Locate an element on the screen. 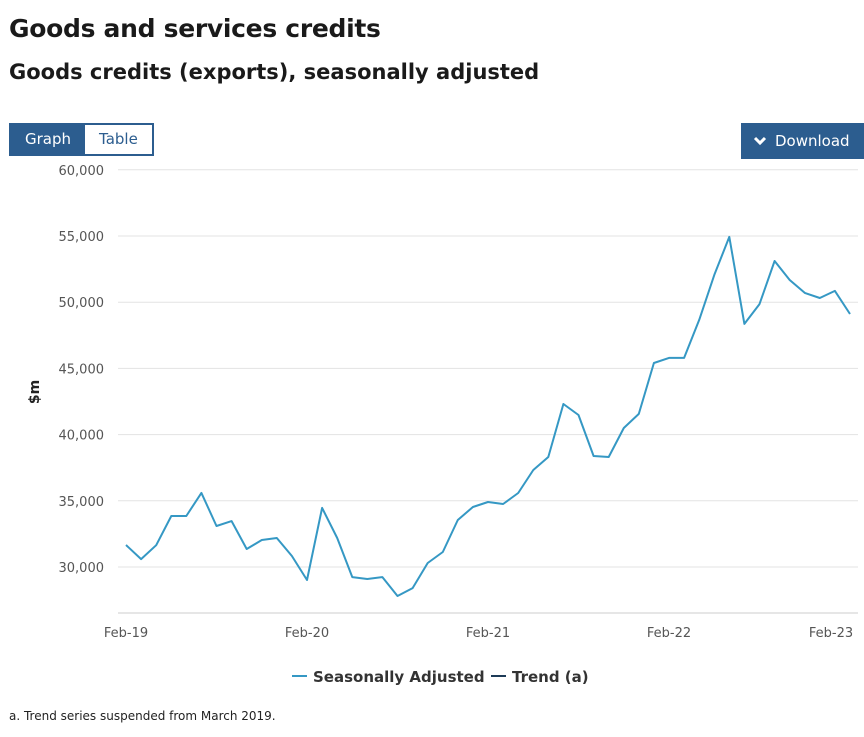 Image resolution: width=864 pixels, height=737 pixels. y-tick-label: 55,000 is located at coordinates (82, 237).